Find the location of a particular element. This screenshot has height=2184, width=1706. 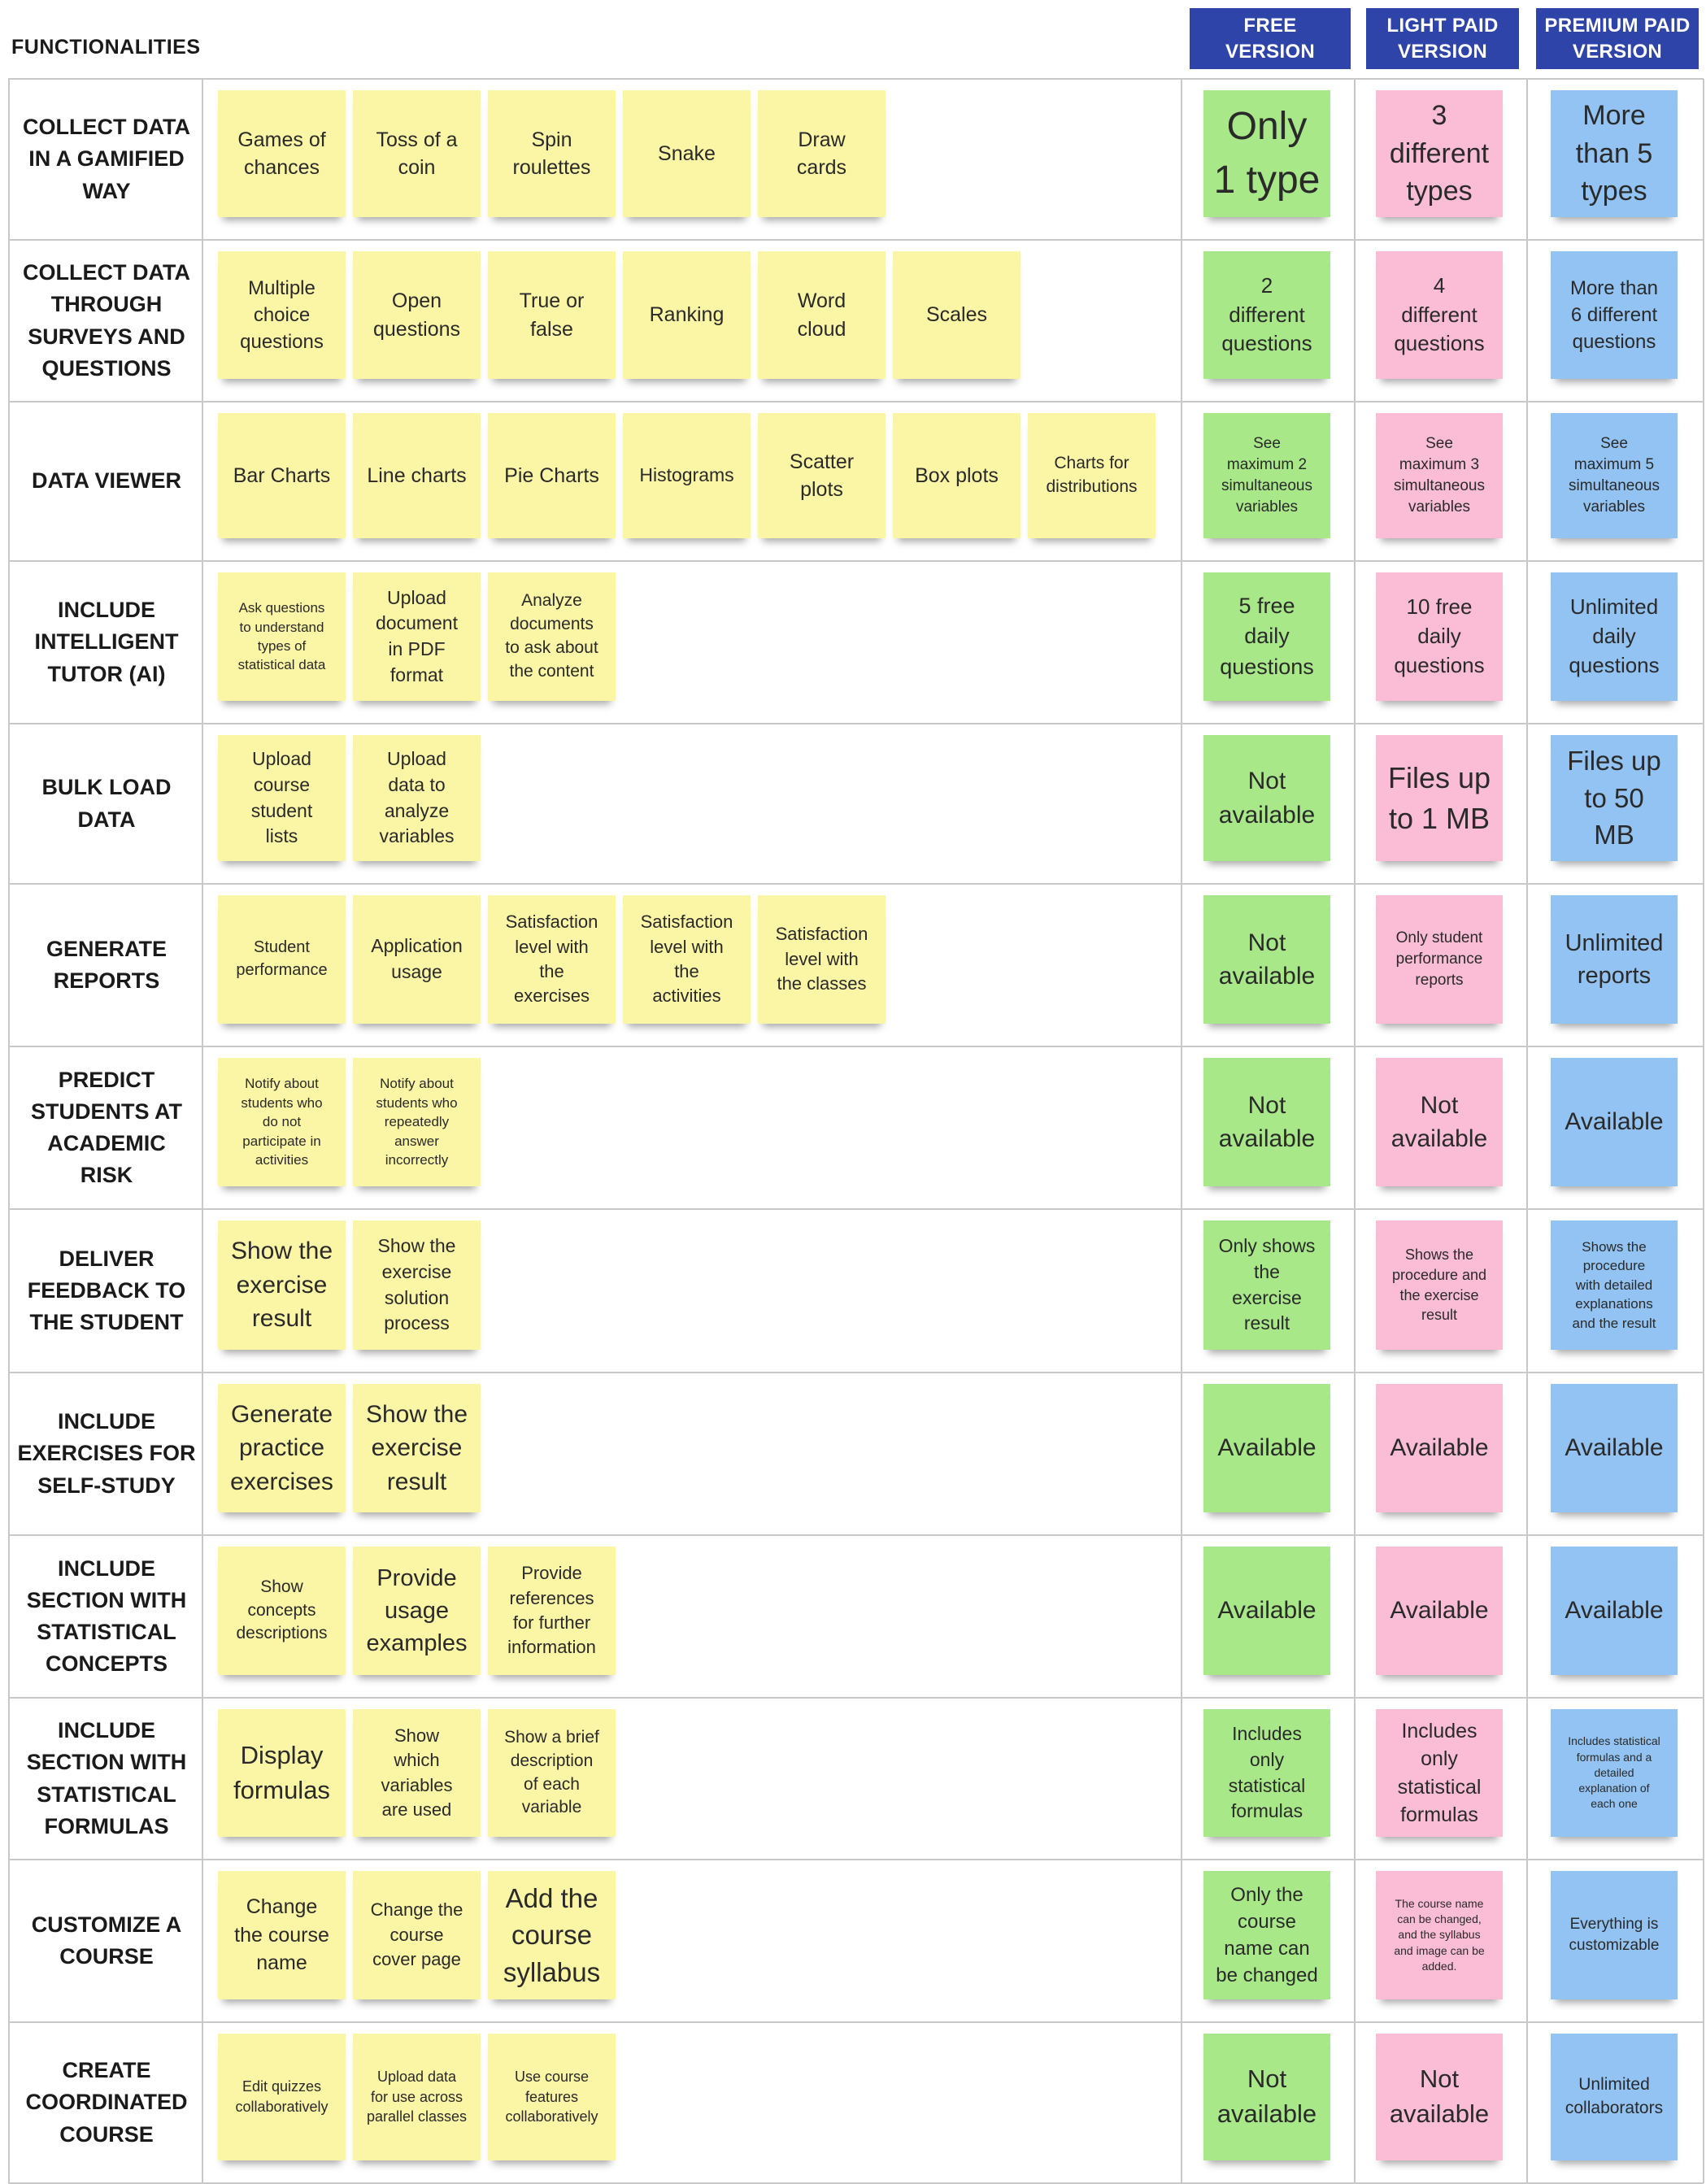

premium-version-sticky-note: More than 5 types is located at coordinates (1614, 154).